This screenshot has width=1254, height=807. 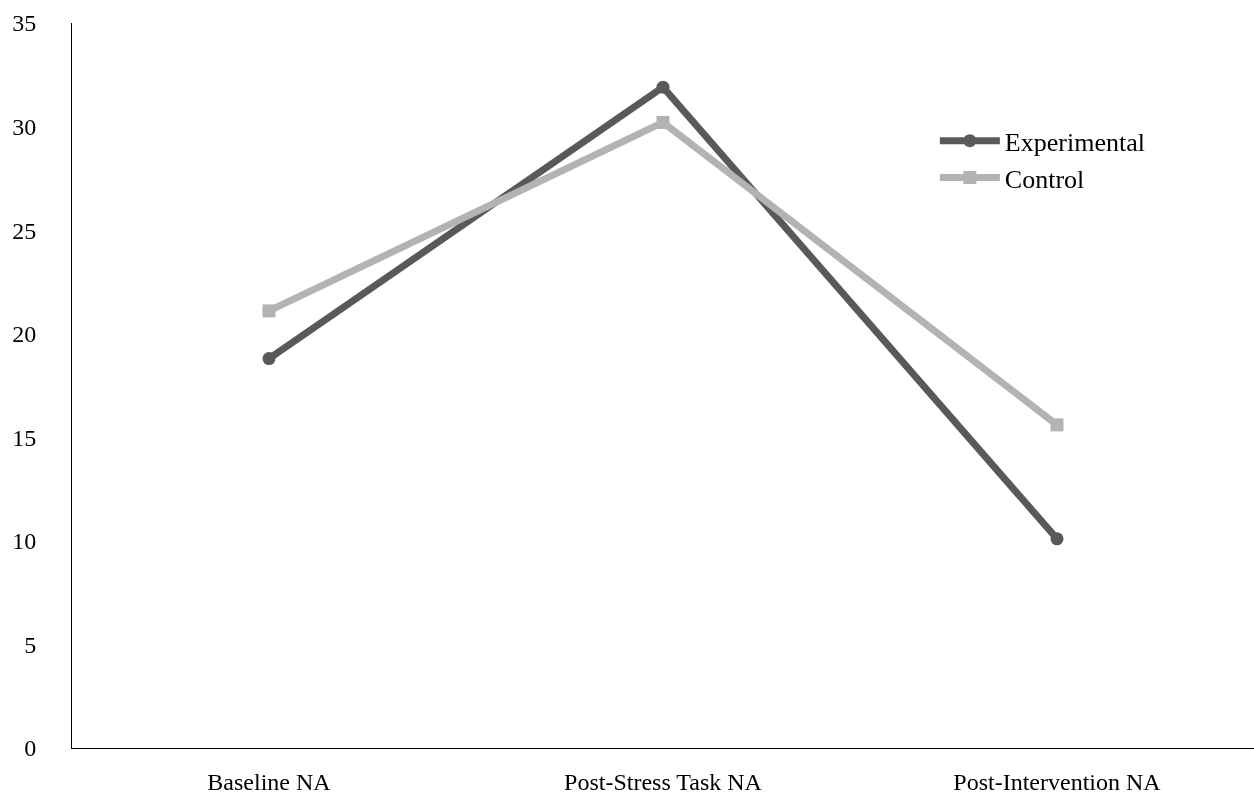 What do you see at coordinates (24, 230) in the screenshot?
I see `y-tick-label: 25` at bounding box center [24, 230].